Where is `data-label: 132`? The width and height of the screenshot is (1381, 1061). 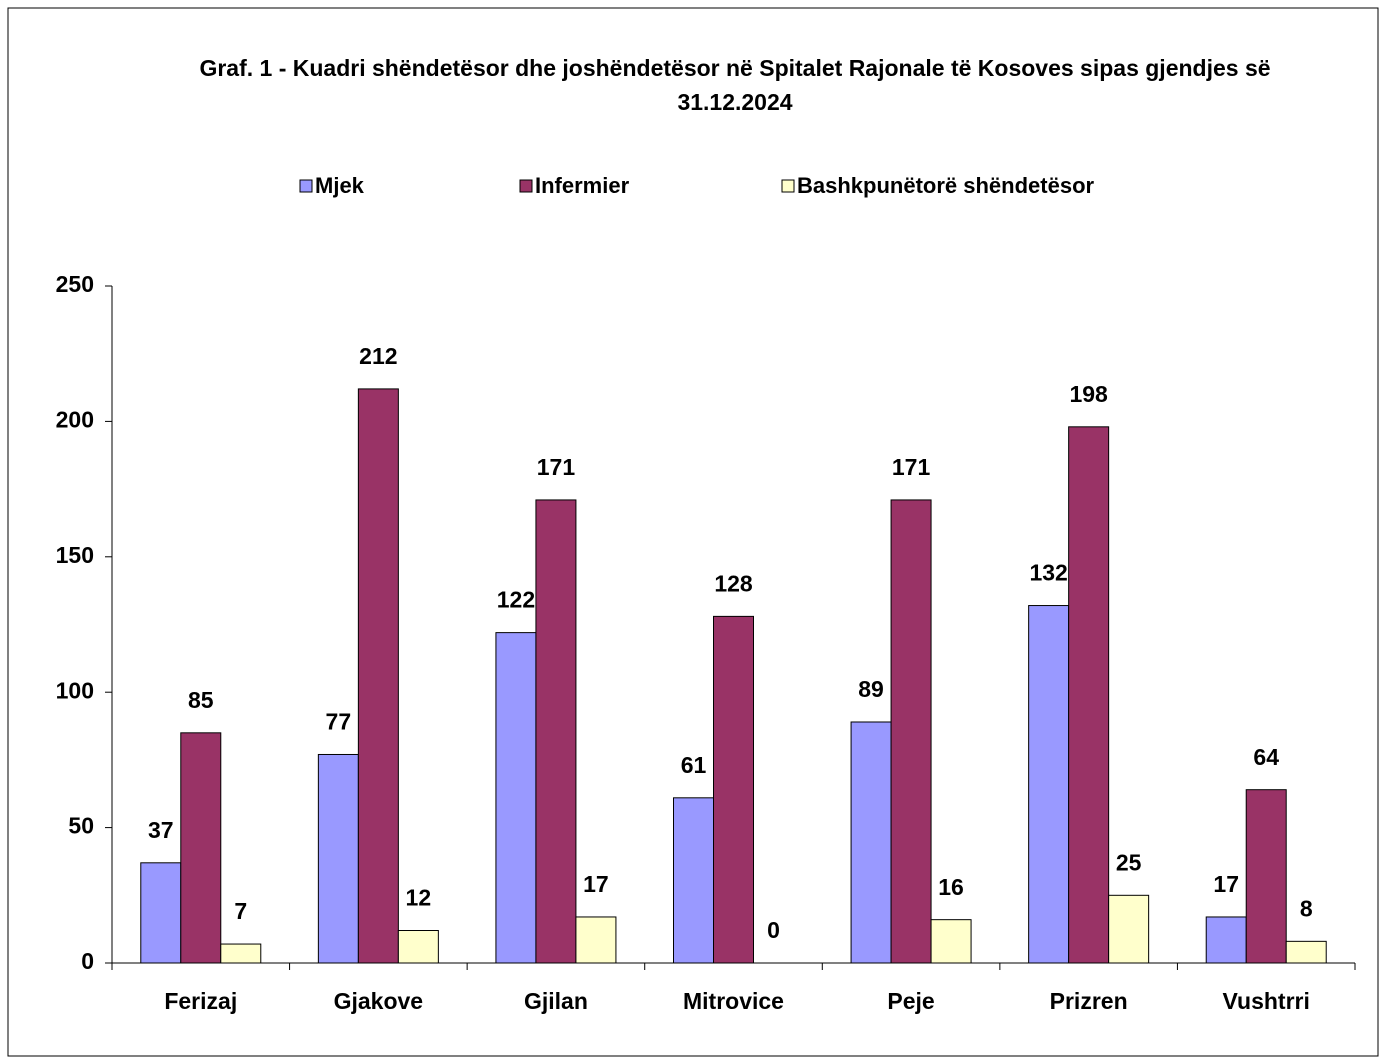
data-label: 132 is located at coordinates (1048, 573).